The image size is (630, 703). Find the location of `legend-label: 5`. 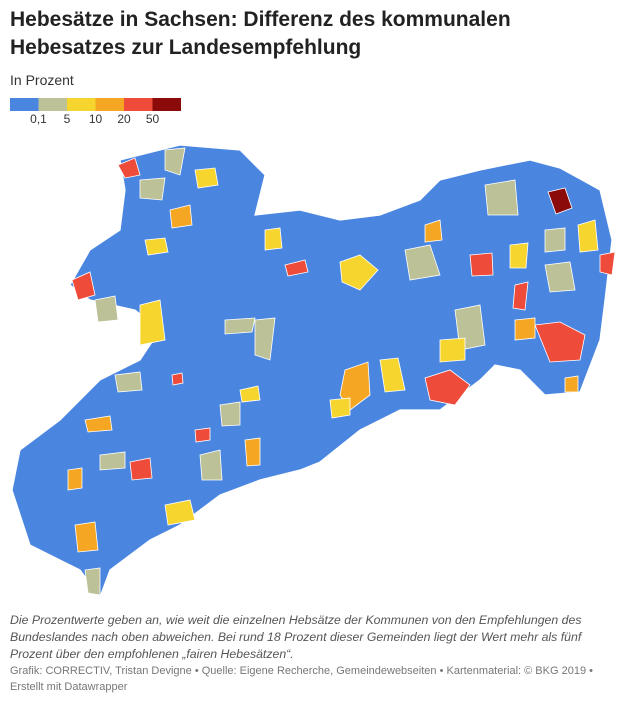

legend-label: 5 is located at coordinates (67, 119).